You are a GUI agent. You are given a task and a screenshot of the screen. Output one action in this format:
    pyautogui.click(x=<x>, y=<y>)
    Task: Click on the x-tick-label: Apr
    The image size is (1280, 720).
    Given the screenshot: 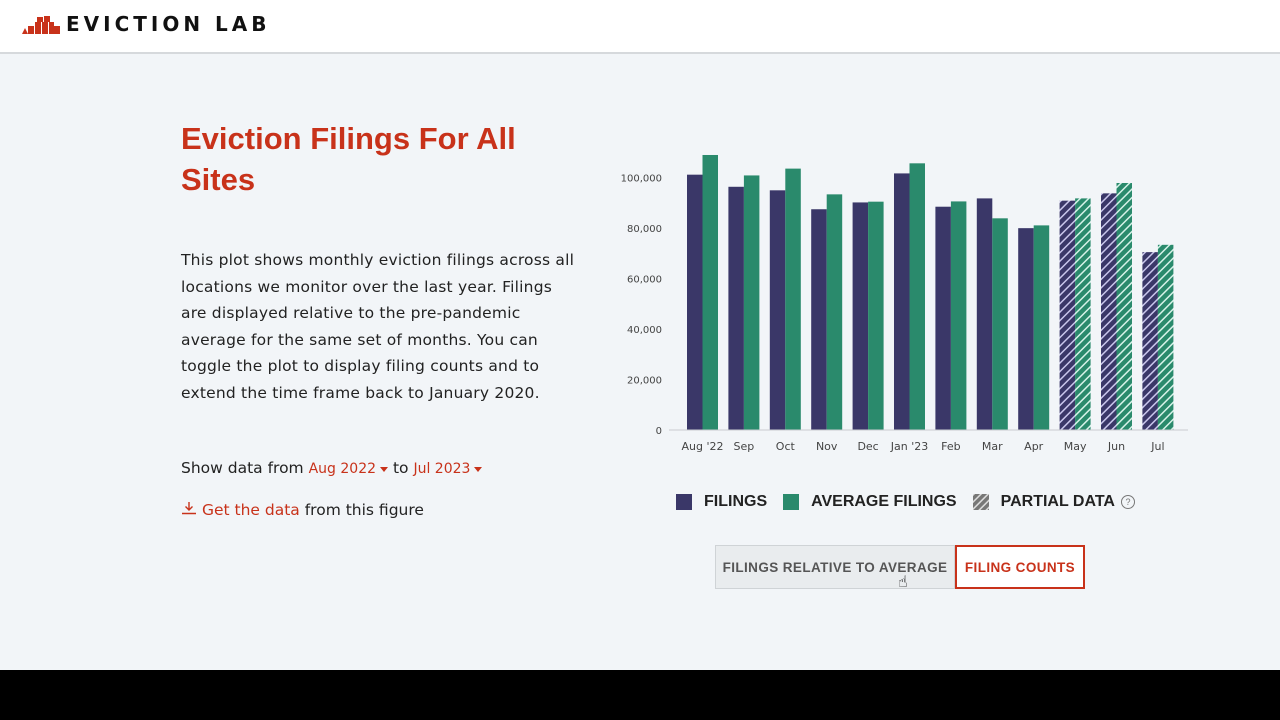 What is the action you would take?
    pyautogui.click(x=1034, y=446)
    